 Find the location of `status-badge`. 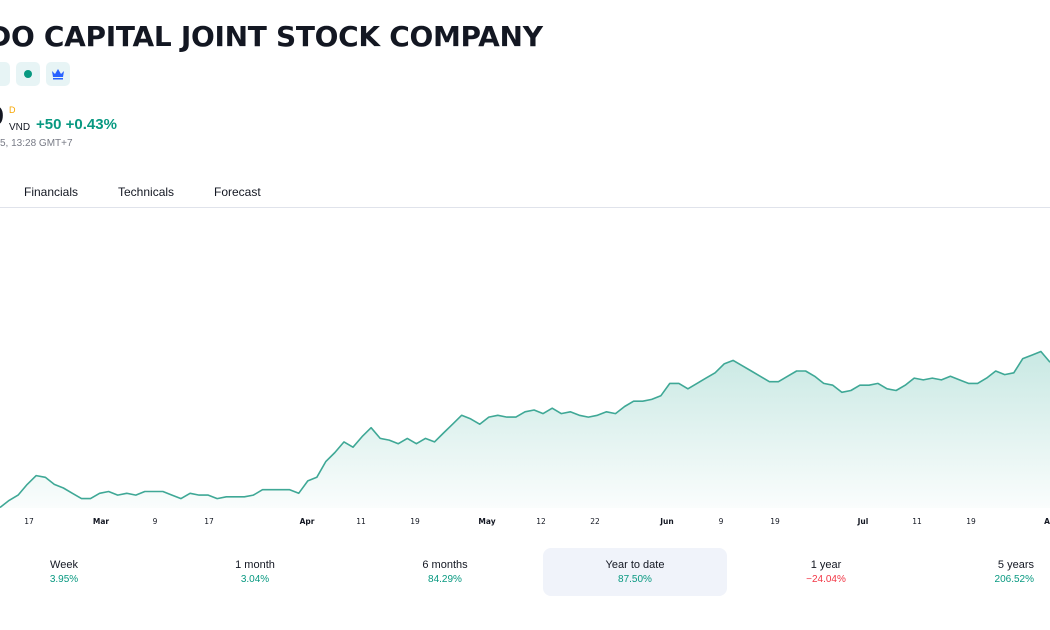

status-badge is located at coordinates (28, 74).